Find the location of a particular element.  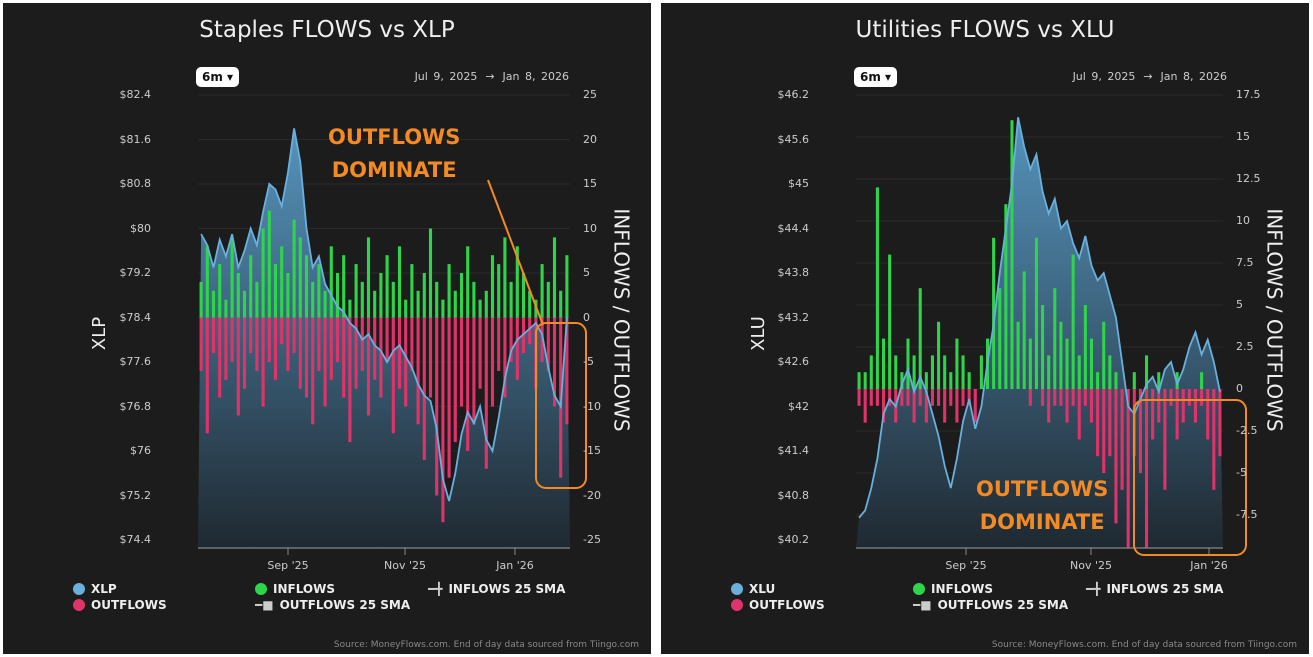

annotation-line-1: OUTFLOWS is located at coordinates (1042, 489).